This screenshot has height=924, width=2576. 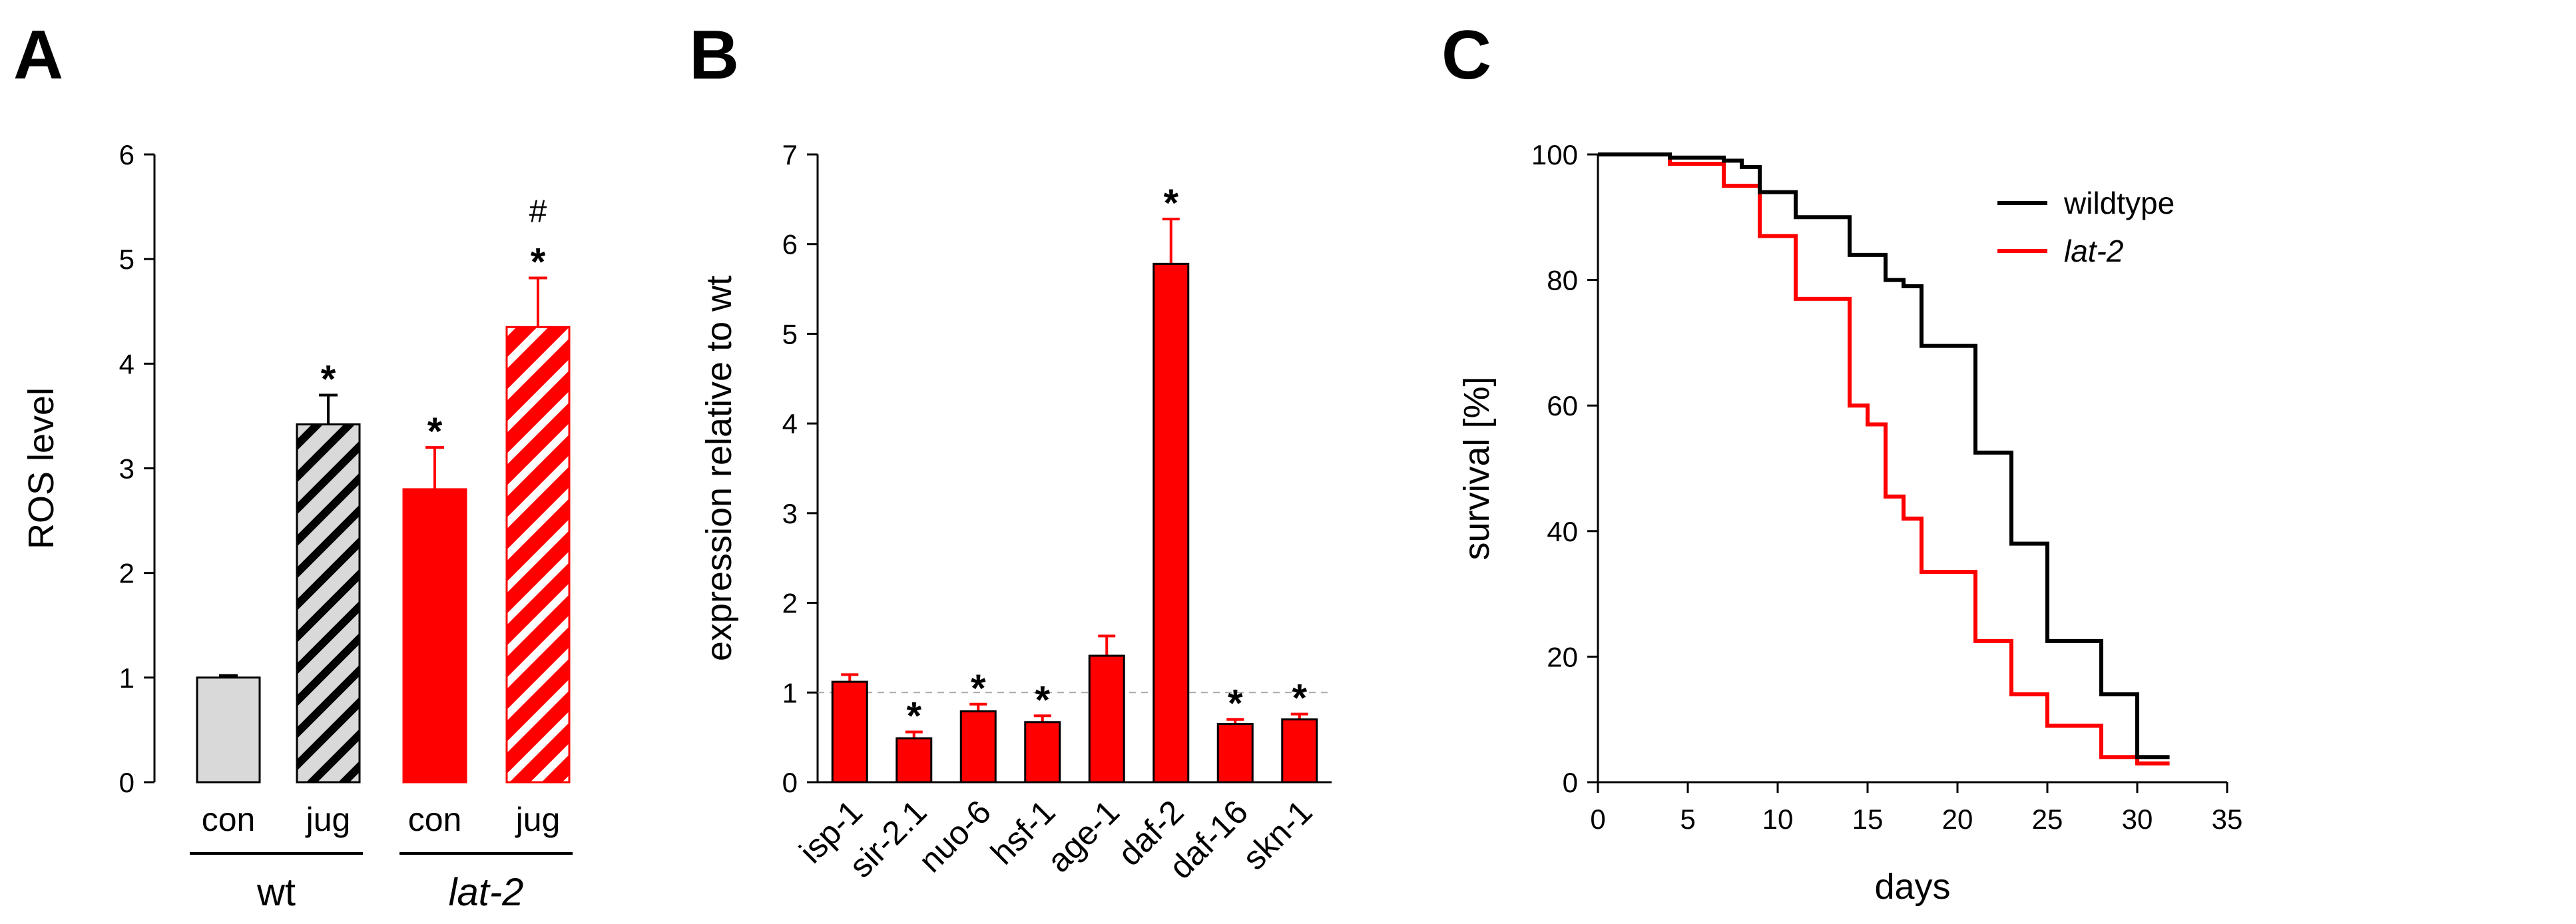 I want to click on x-axis-title: days, so click(x=1912, y=887).